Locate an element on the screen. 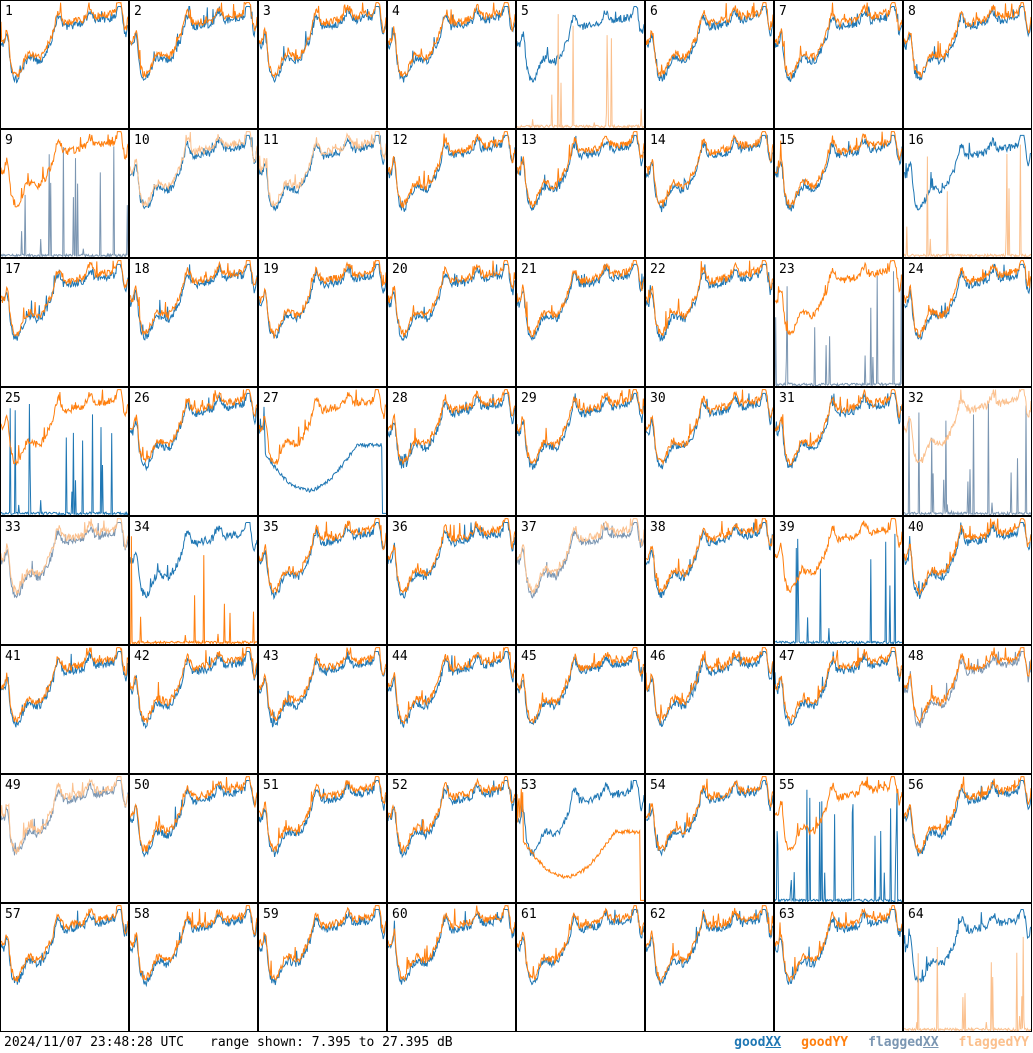  panel-57-label: 57 is located at coordinates (13, 914).